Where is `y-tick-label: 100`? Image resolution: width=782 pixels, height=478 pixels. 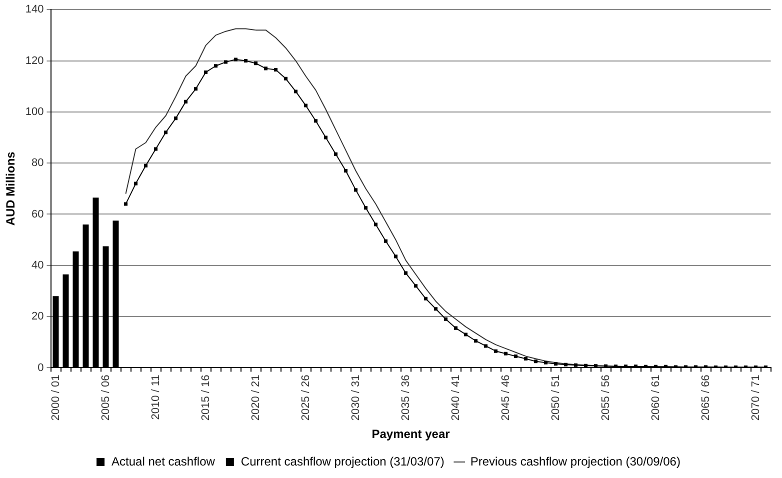
y-tick-label: 100 is located at coordinates (34, 112).